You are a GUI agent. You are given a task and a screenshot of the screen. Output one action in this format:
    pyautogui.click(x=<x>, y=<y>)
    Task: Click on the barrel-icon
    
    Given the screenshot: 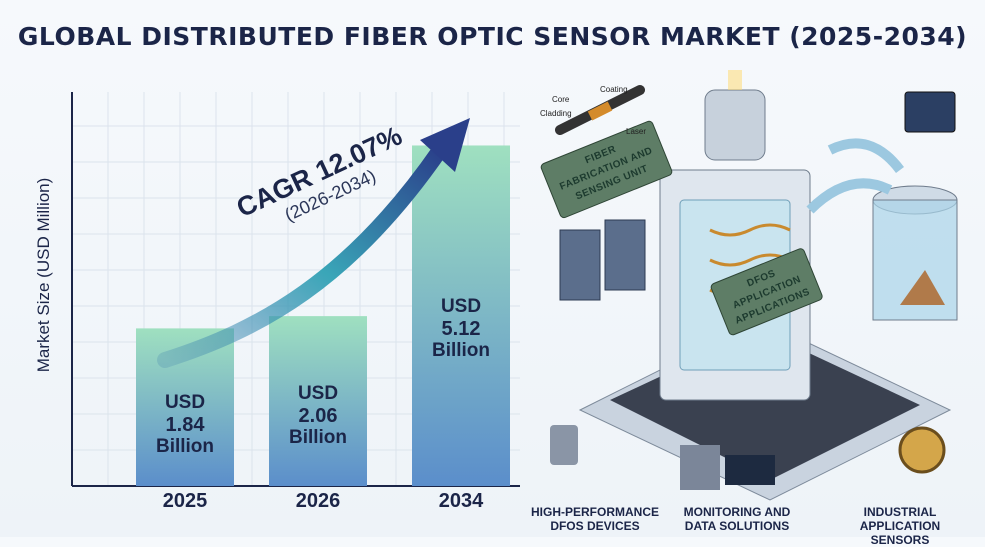 What is the action you would take?
    pyautogui.click(x=564, y=445)
    